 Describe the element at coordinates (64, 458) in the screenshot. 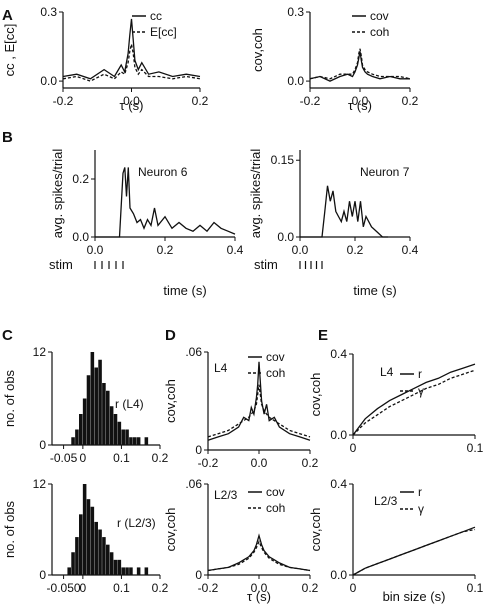

I see `x-tick-label: -0.05` at that location.